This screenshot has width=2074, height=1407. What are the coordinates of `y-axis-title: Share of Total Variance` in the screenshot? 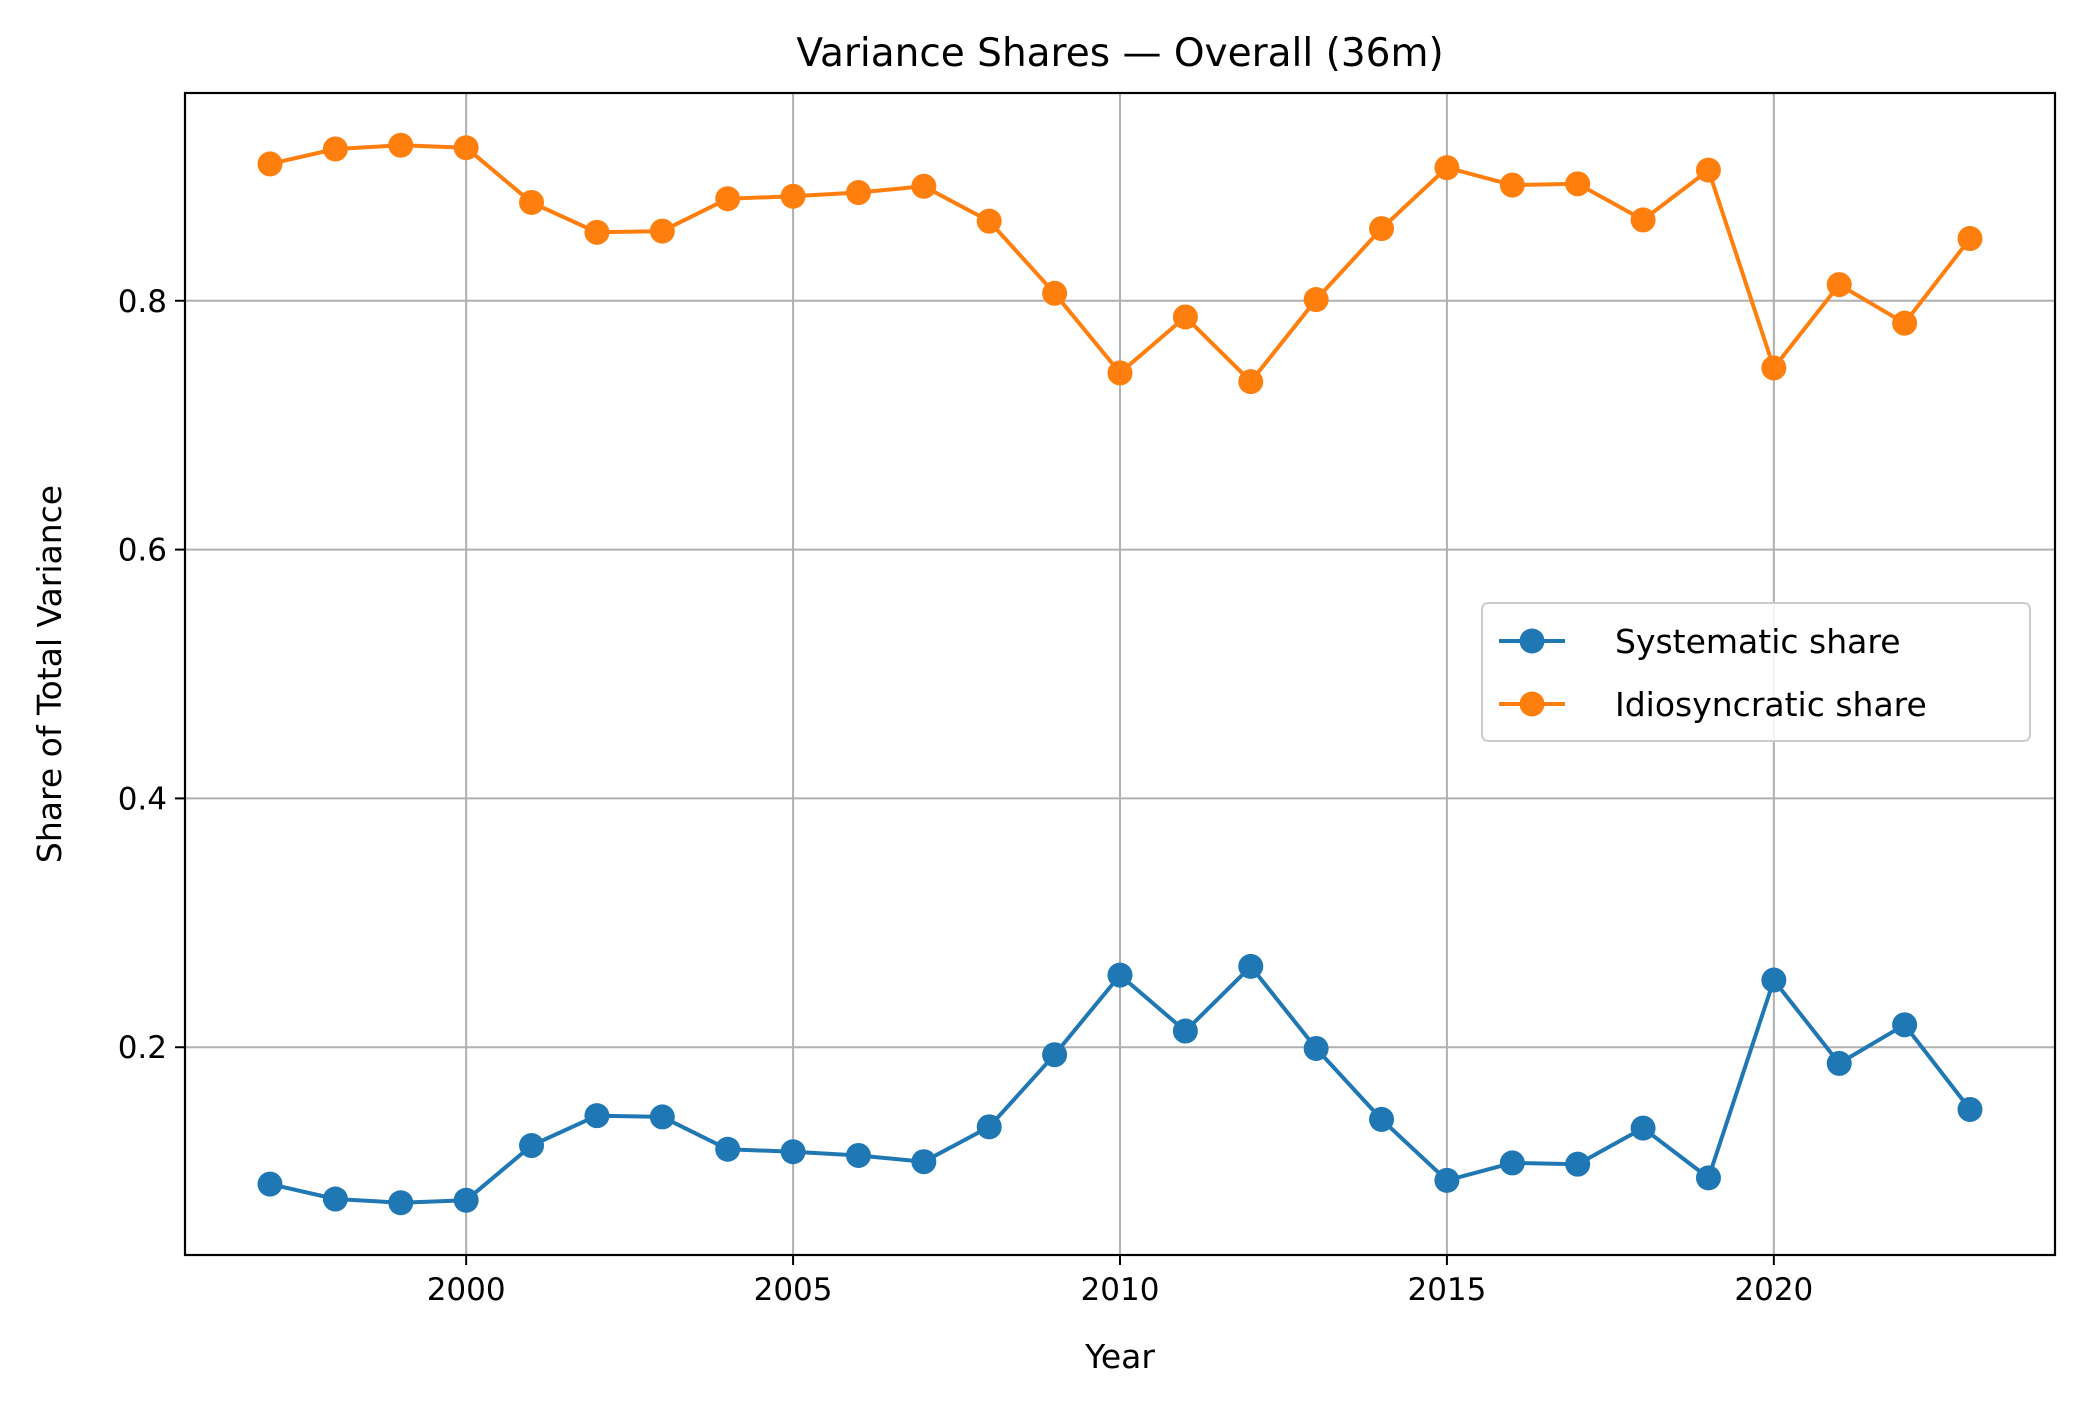 It's located at (49, 674).